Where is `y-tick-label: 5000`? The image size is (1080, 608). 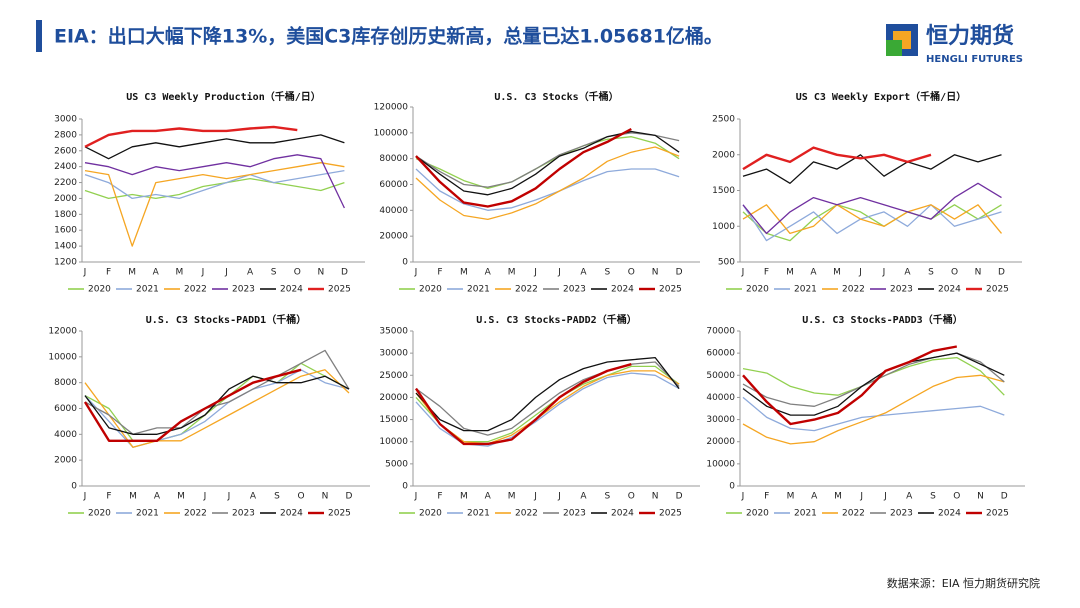
y-tick-label: 5000 is located at coordinates (396, 464).